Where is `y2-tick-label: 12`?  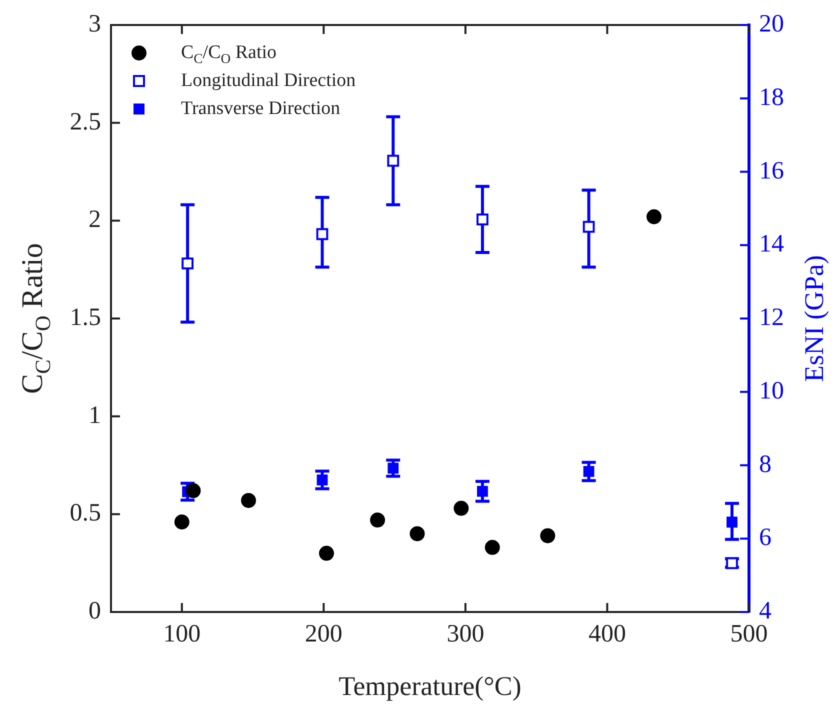
y2-tick-label: 12 is located at coordinates (771, 318).